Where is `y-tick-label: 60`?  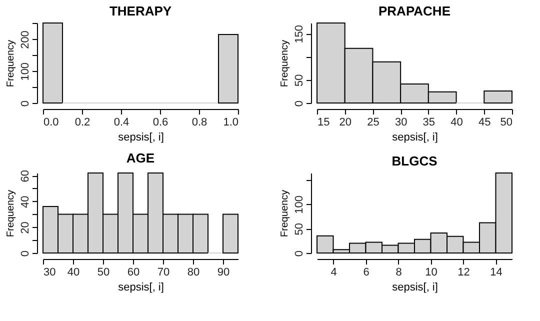 y-tick-label: 60 is located at coordinates (26, 176).